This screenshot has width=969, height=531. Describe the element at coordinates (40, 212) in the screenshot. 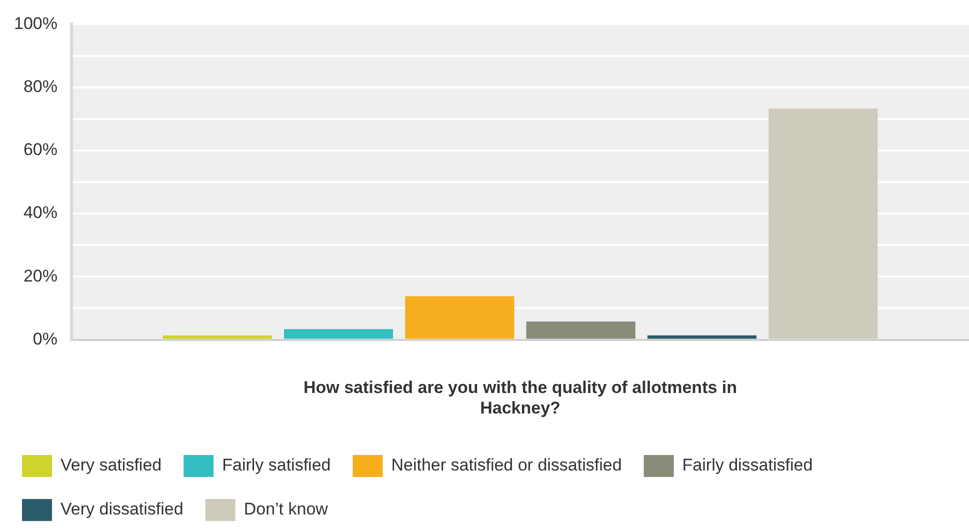

I see `y-tick-label: 40%` at that location.